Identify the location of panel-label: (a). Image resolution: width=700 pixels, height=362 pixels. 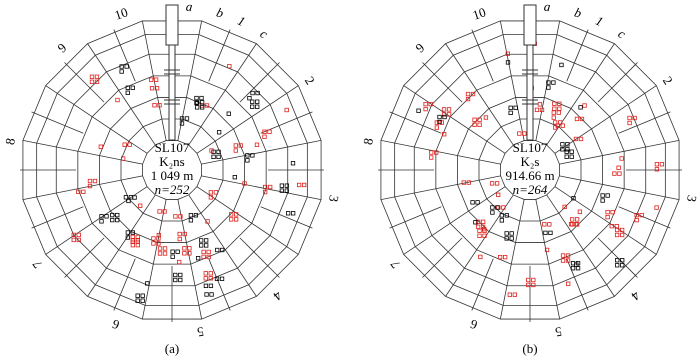
(172, 348).